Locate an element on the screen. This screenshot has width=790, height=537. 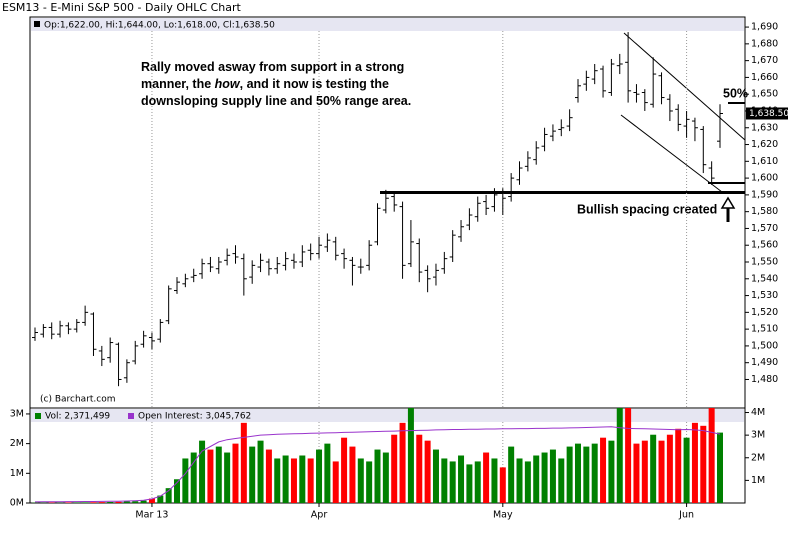
fifty-label: 50% is located at coordinates (735, 93).